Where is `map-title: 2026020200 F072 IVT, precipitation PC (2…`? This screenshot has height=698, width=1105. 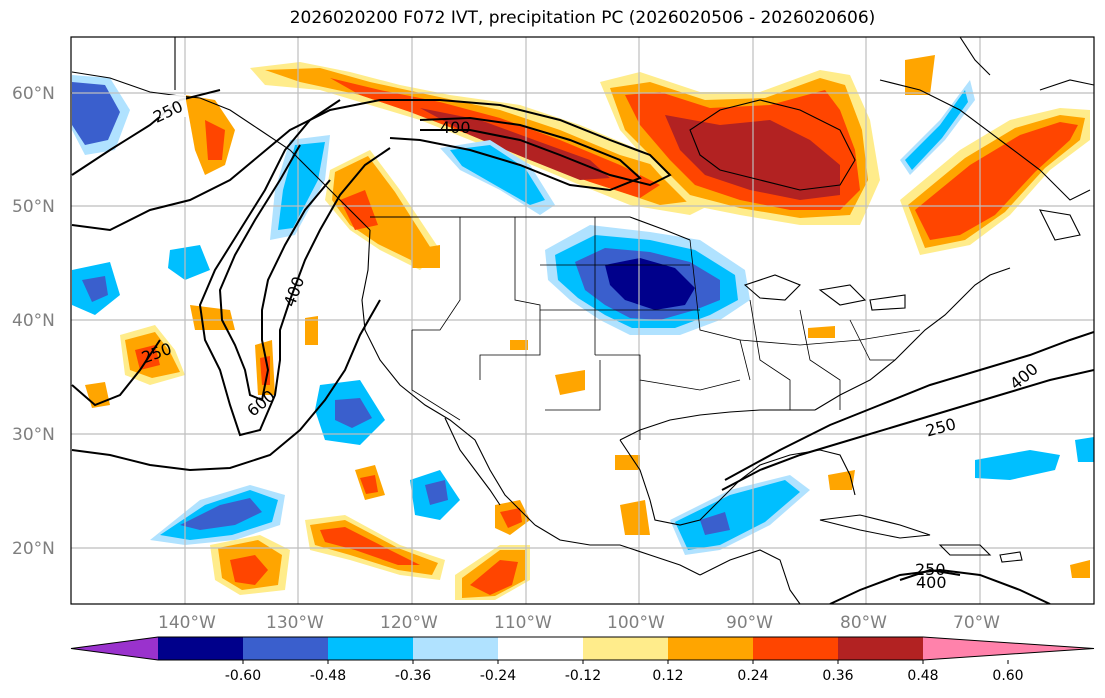 map-title: 2026020200 F072 IVT, precipitation PC (2… is located at coordinates (582, 18).